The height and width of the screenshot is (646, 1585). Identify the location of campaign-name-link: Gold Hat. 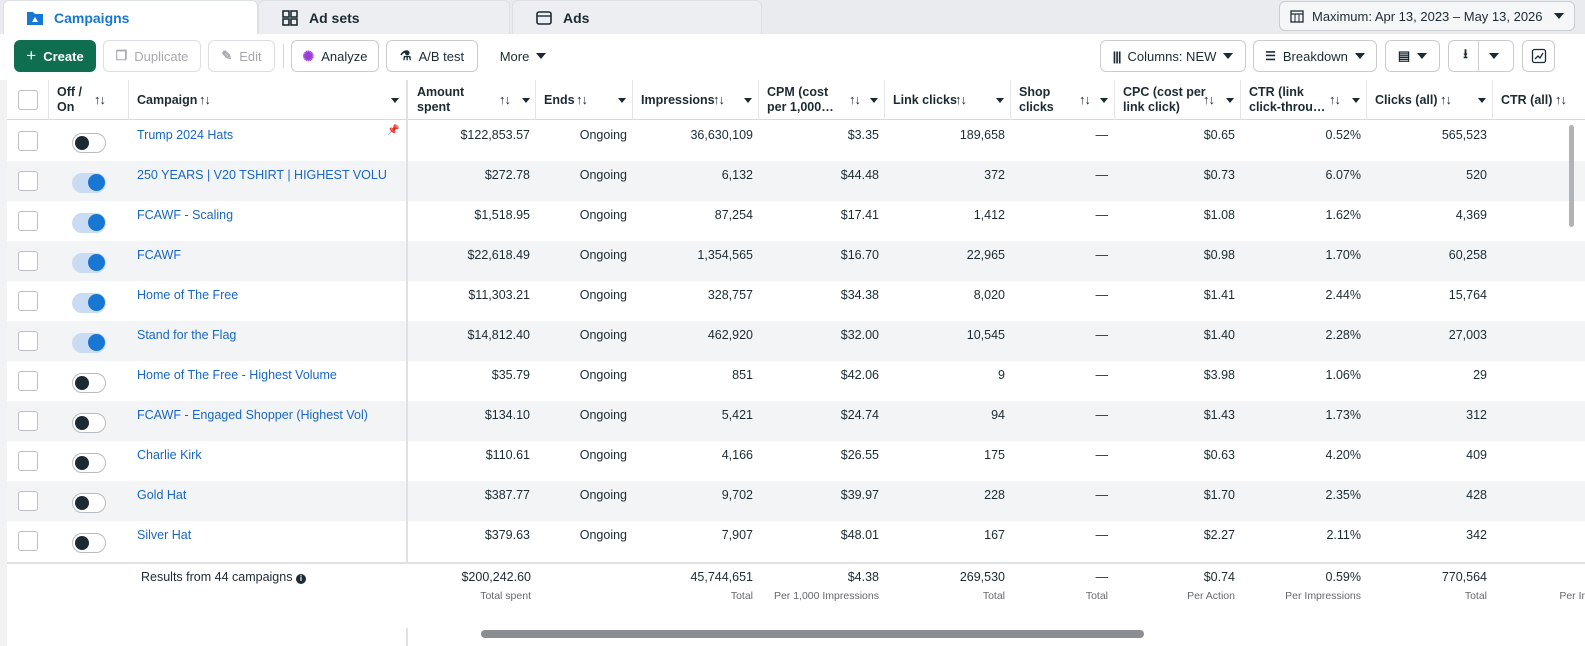
(162, 495).